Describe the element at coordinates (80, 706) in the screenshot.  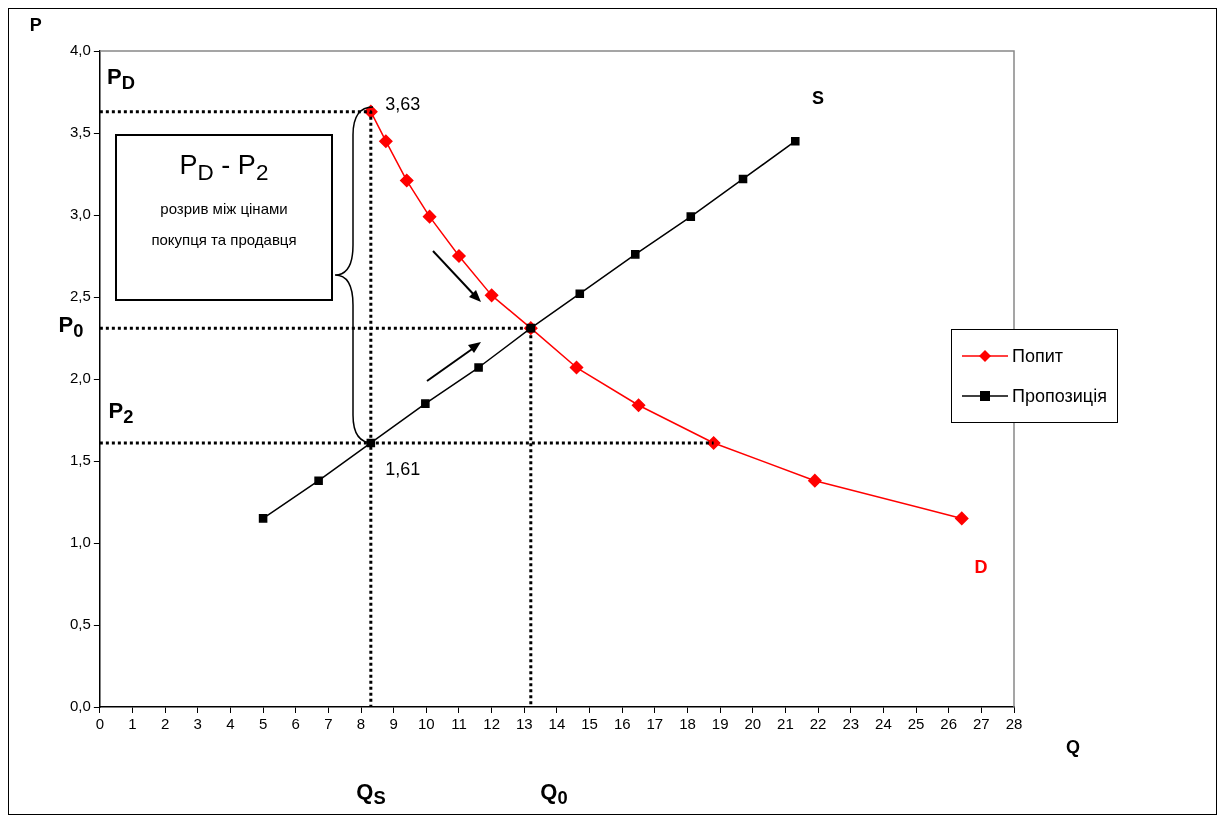
I see `y-tick-label: 0,0` at that location.